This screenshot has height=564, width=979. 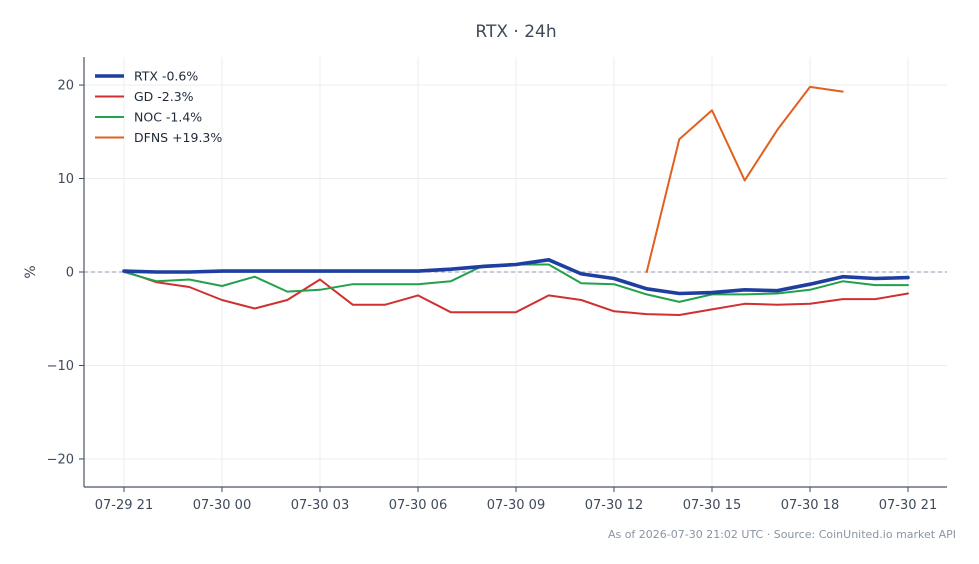 I want to click on series-line-dfns, so click(x=744, y=179).